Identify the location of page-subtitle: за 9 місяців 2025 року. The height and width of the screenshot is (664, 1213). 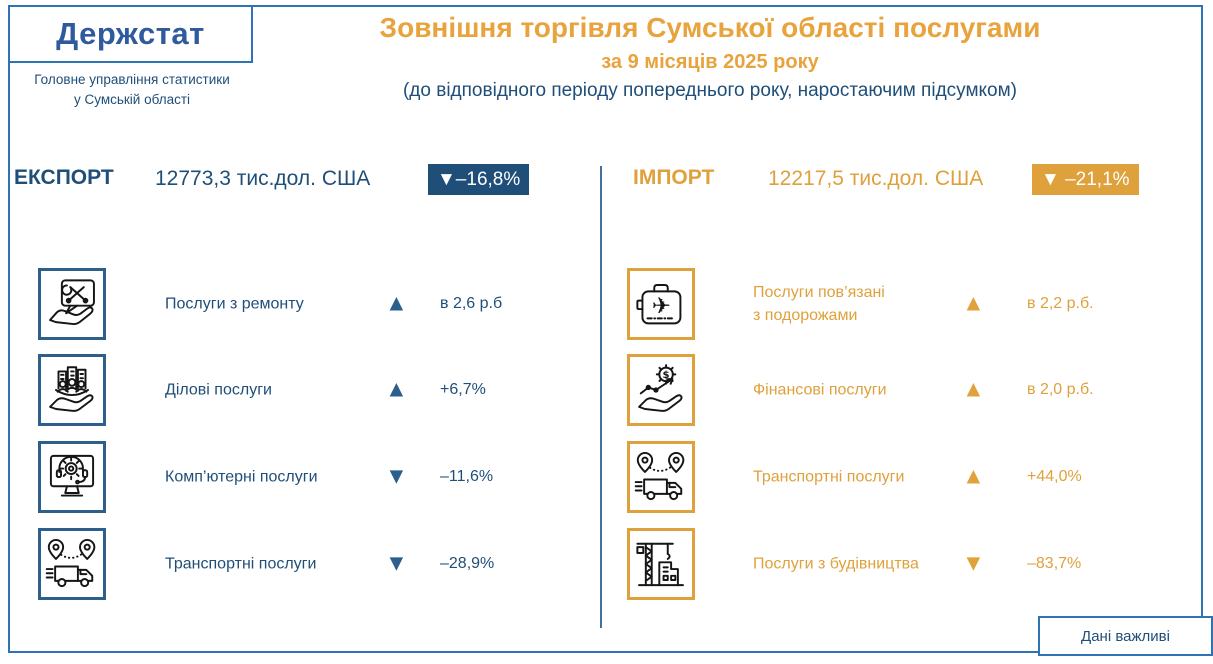
(710, 62).